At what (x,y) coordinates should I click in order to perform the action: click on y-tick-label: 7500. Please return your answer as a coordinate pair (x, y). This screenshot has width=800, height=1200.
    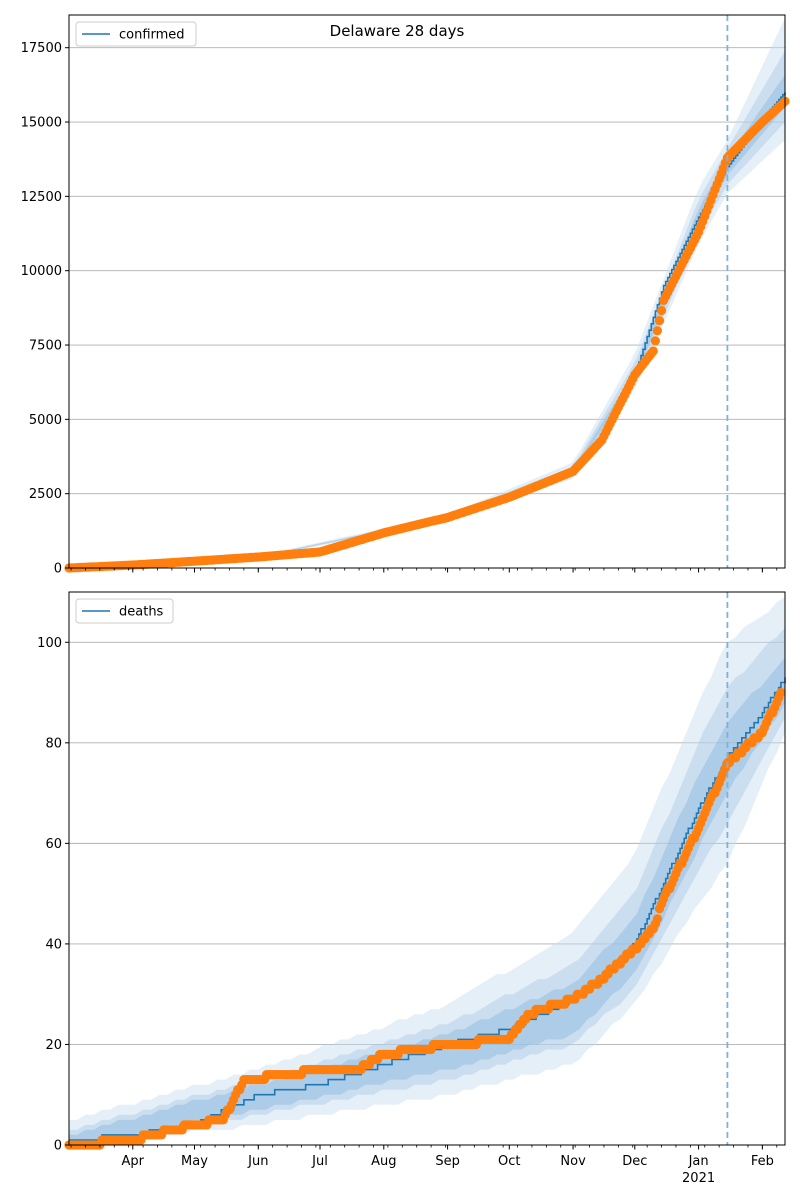
    Looking at the image, I should click on (45, 346).